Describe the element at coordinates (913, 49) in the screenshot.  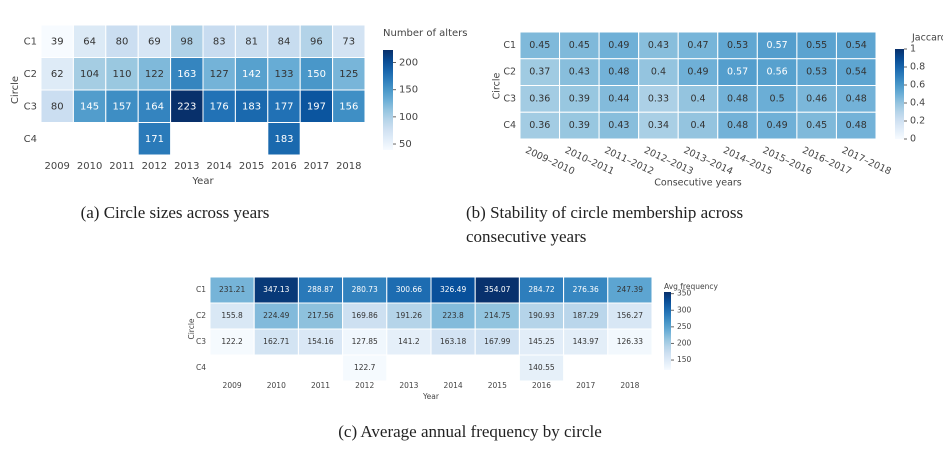
I see `colorbar-tick-label: 1` at that location.